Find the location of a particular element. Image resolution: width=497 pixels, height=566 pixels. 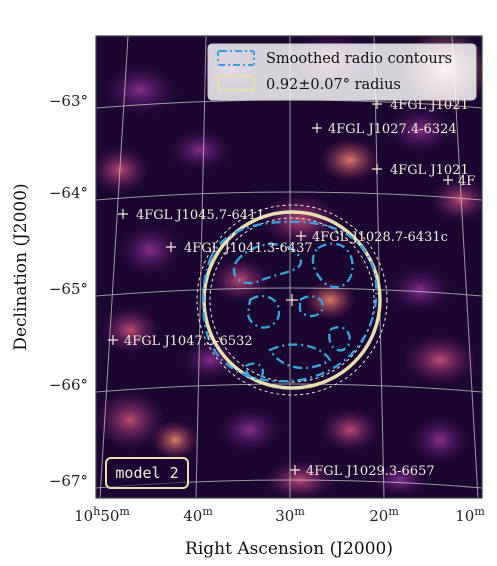

dec-ticks: −63° −64° −65° −66° −67° is located at coordinates (68, 291).